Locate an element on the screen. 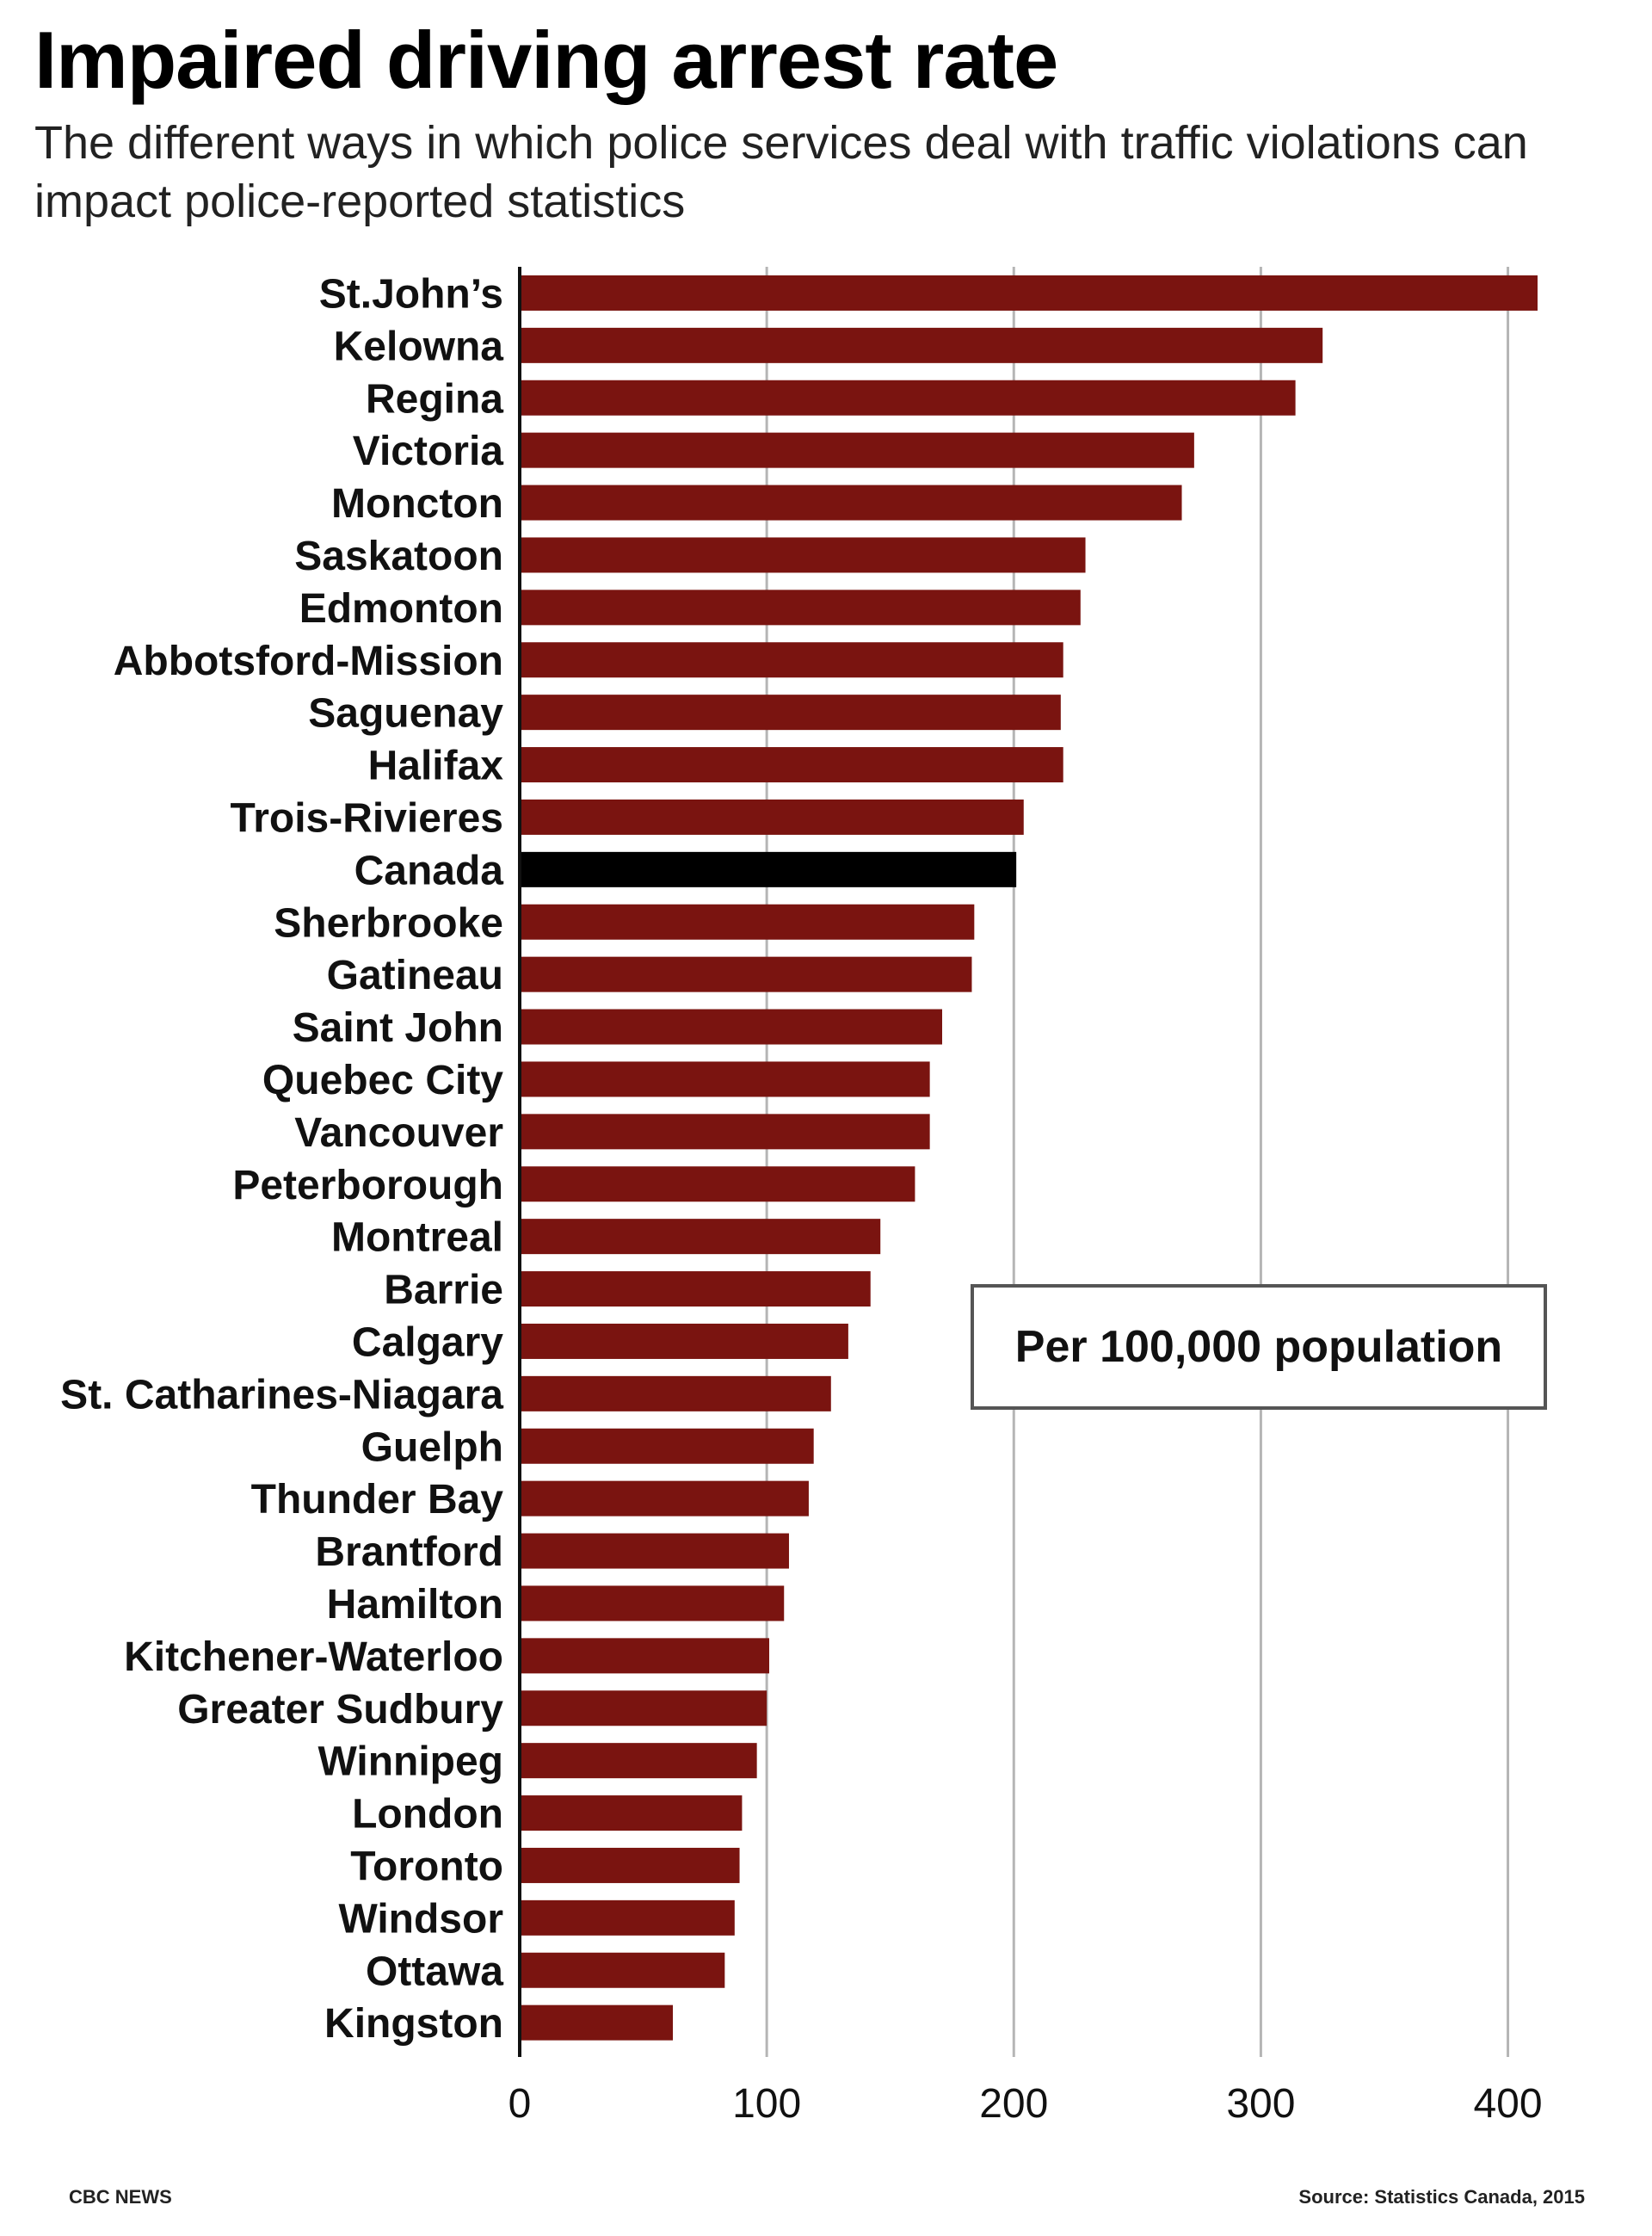 The height and width of the screenshot is (2236, 1652). category-label: Hamilton is located at coordinates (415, 1605).